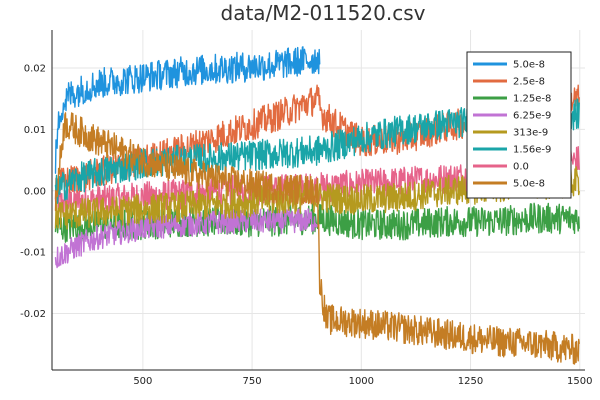  I want to click on x-tick-label: 1250, so click(470, 381).